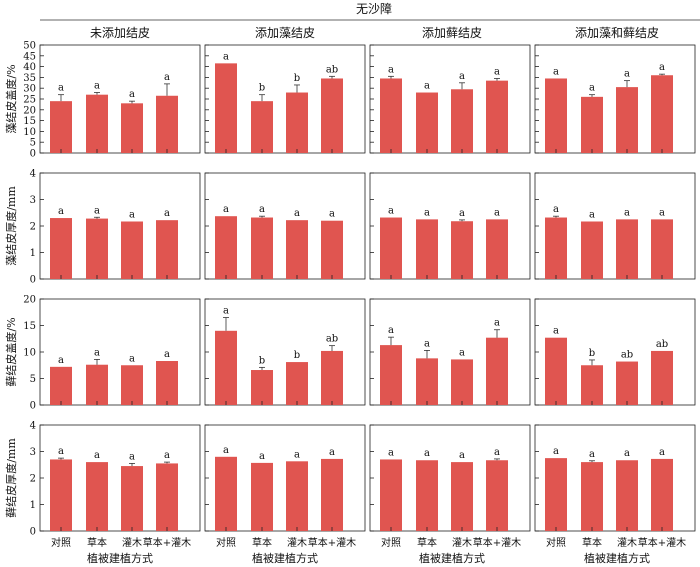 The height and width of the screenshot is (567, 700). Describe the element at coordinates (617, 33) in the screenshot. I see `column-title: 添加藻和藓结皮` at that location.